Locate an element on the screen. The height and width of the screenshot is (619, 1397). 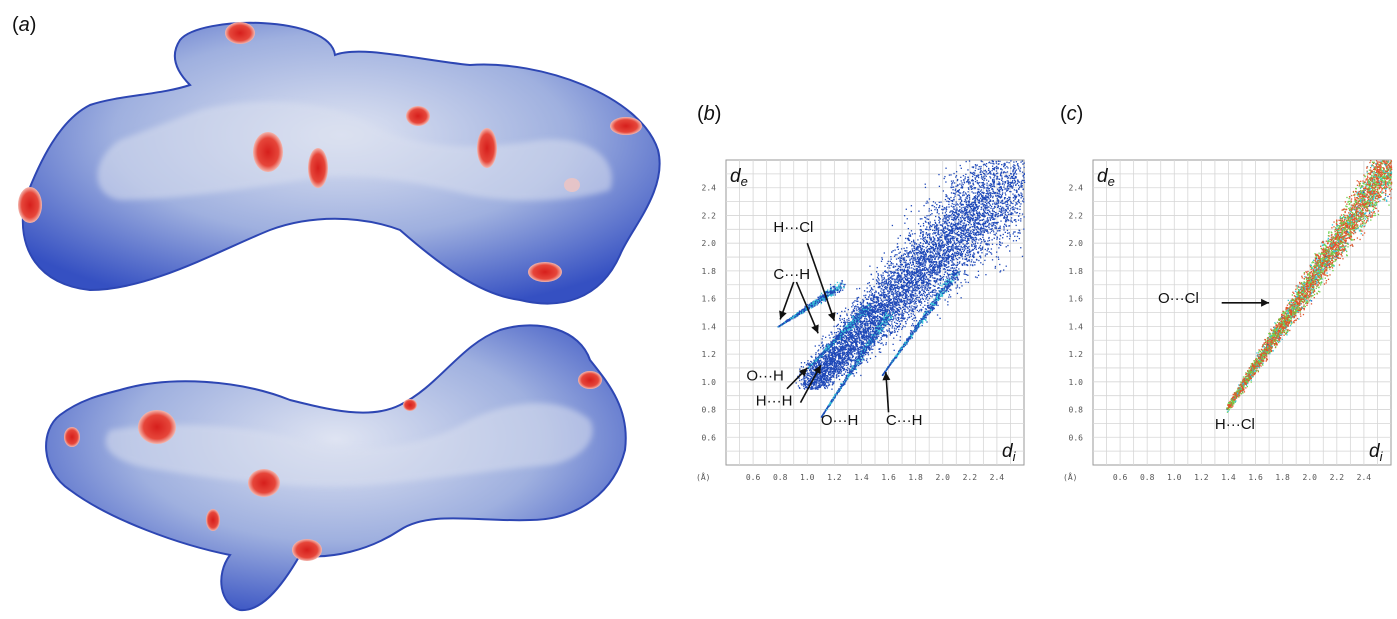
panel-label-c: (c) is located at coordinates (1072, 114).